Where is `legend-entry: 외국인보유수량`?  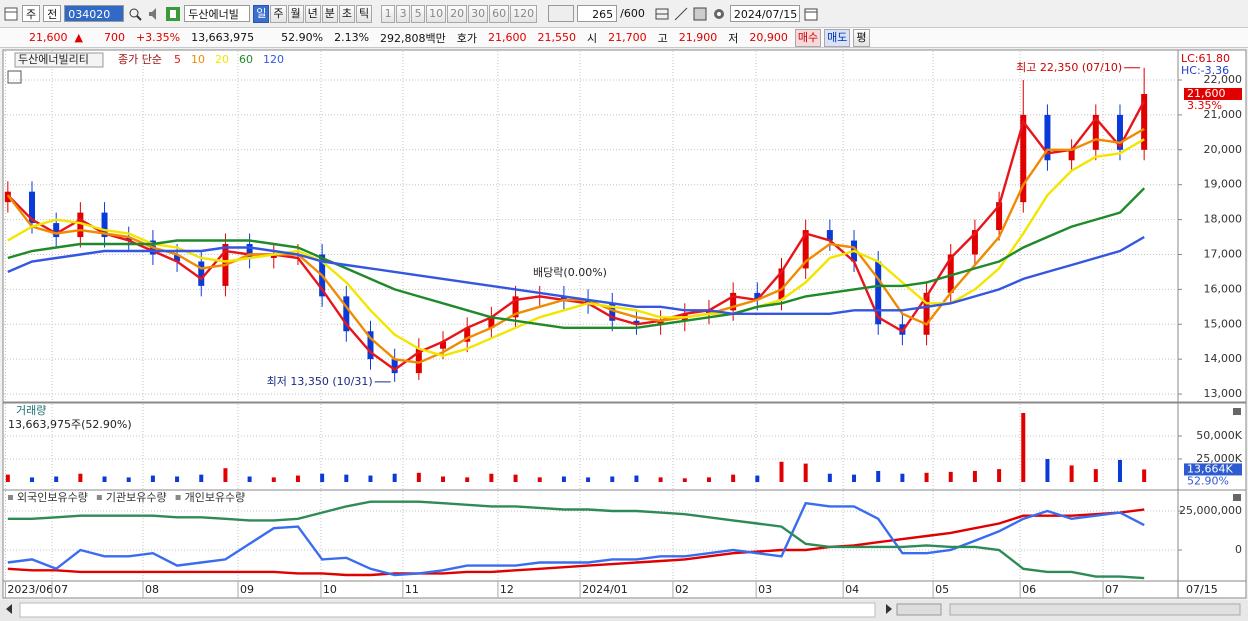 legend-entry: 외국인보유수량 is located at coordinates (52, 497).